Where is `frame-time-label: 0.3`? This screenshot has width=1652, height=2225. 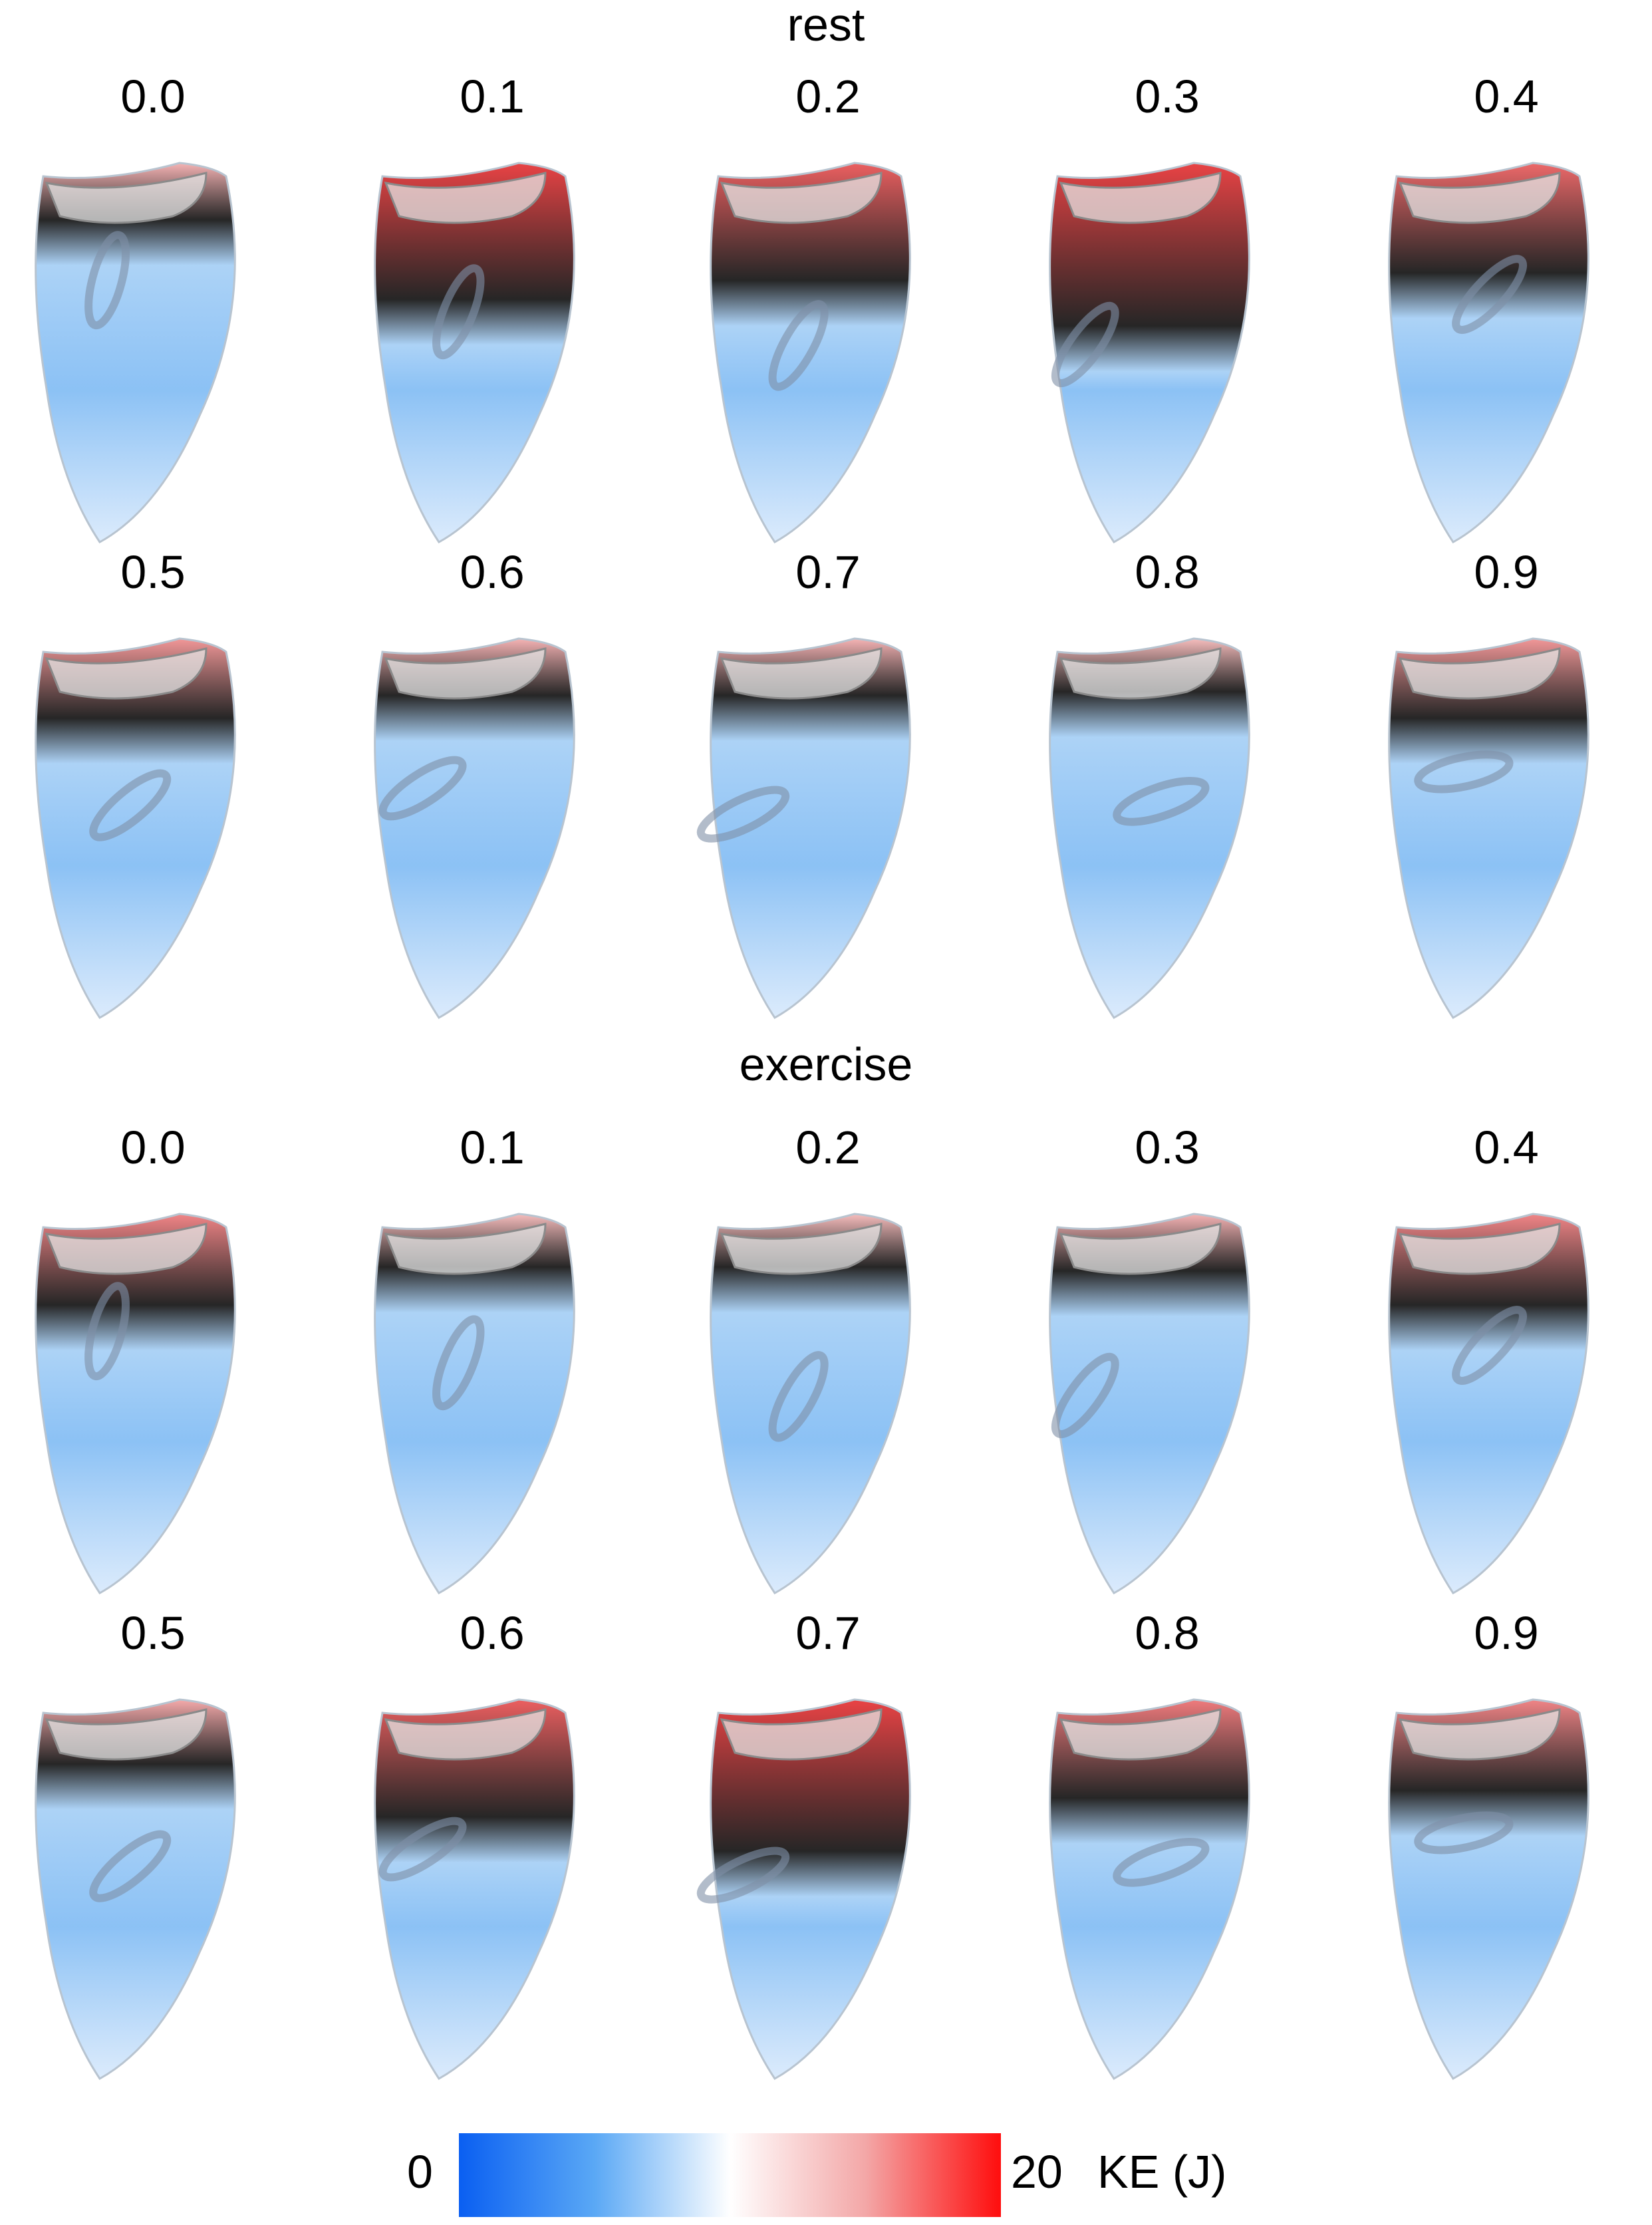
frame-time-label: 0.3 is located at coordinates (1167, 96).